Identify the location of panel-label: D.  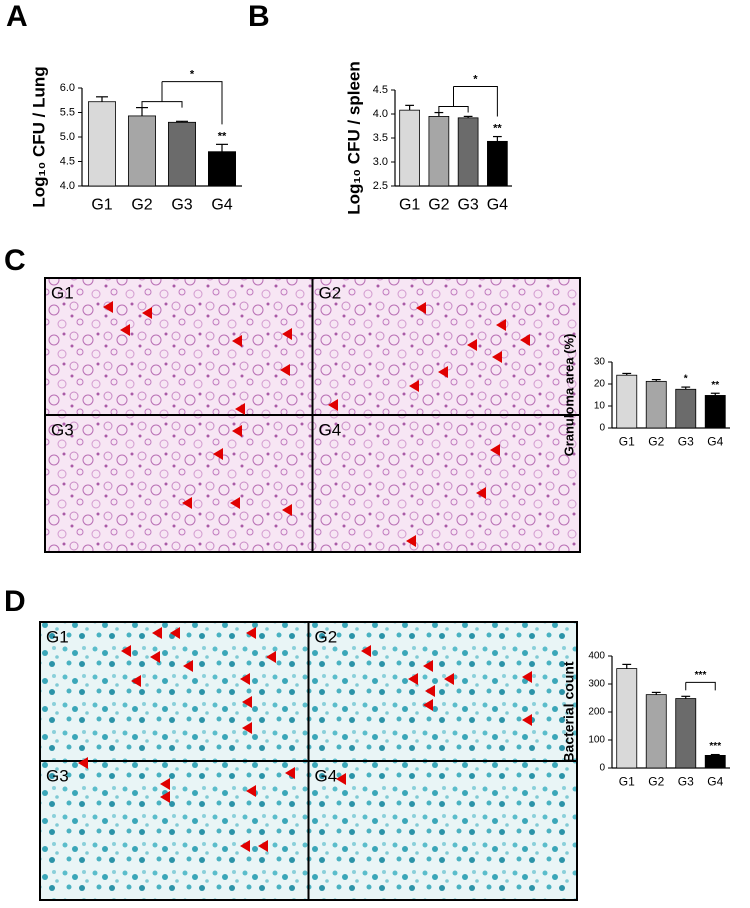
(15, 601).